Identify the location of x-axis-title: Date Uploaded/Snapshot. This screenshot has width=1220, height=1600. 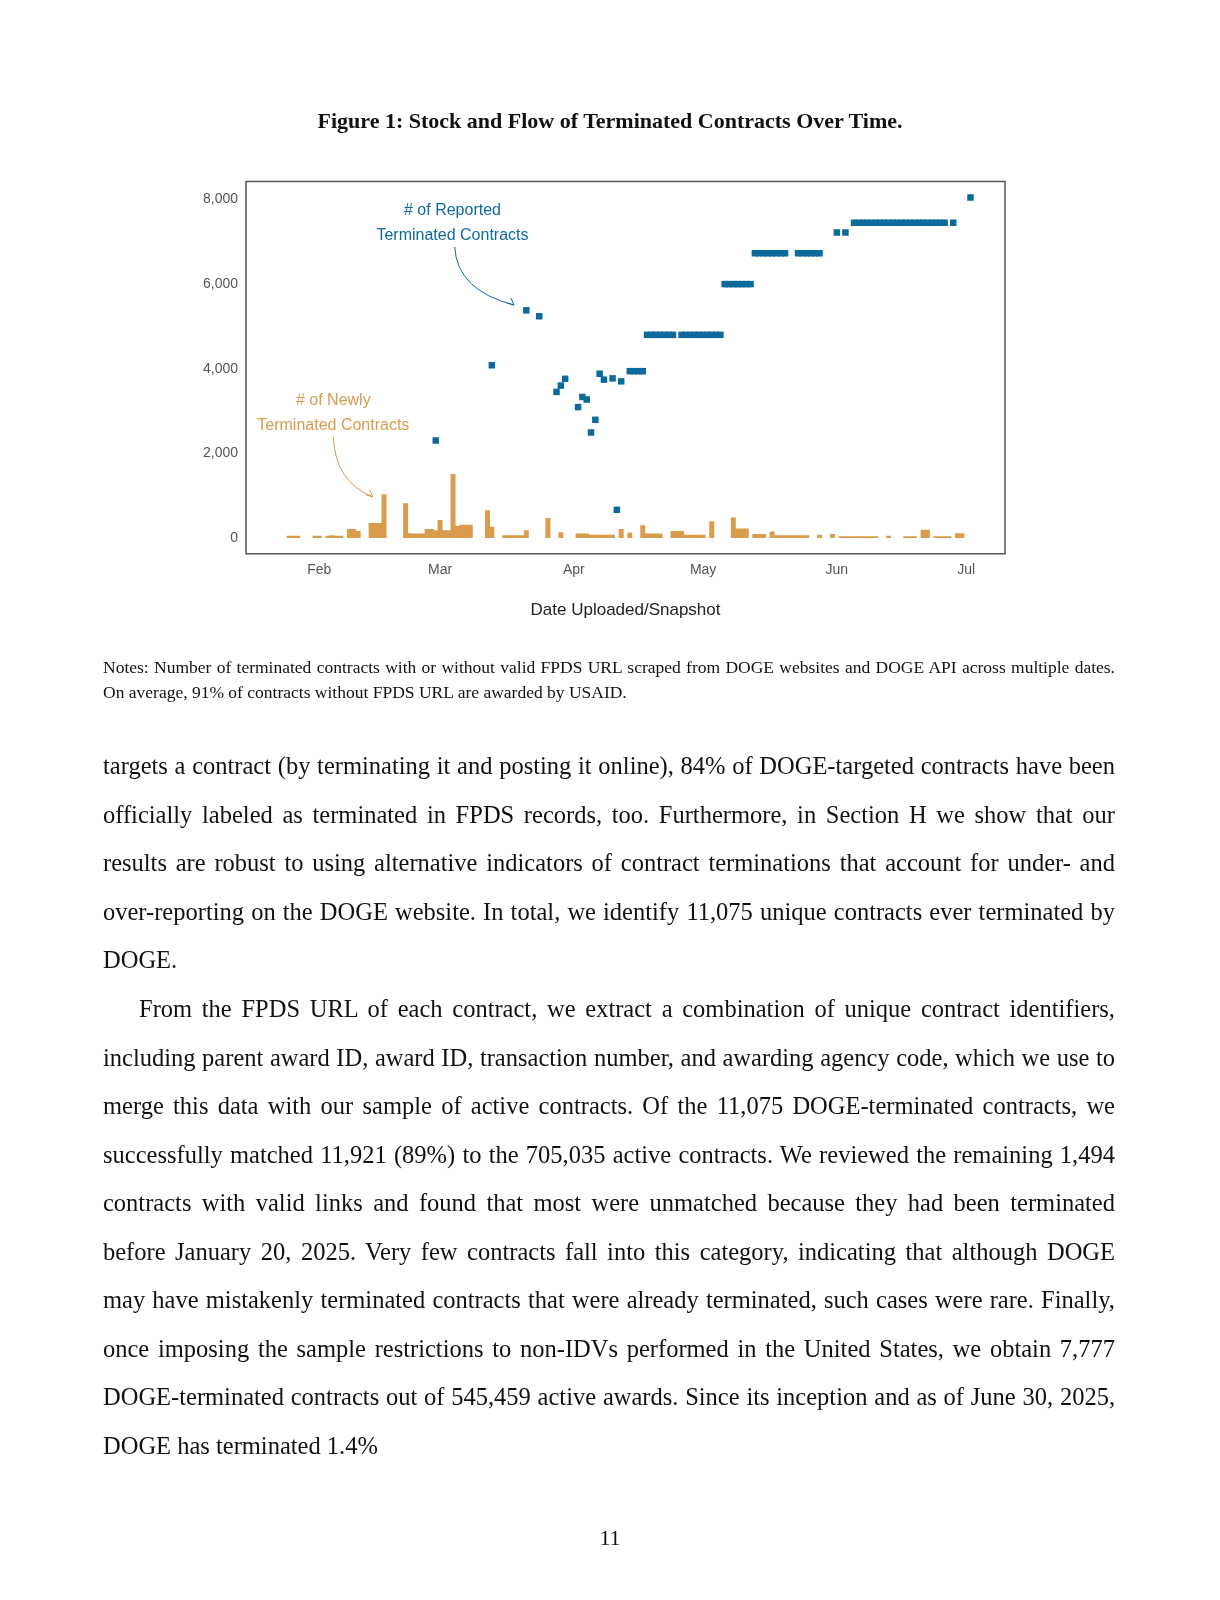
(625, 610).